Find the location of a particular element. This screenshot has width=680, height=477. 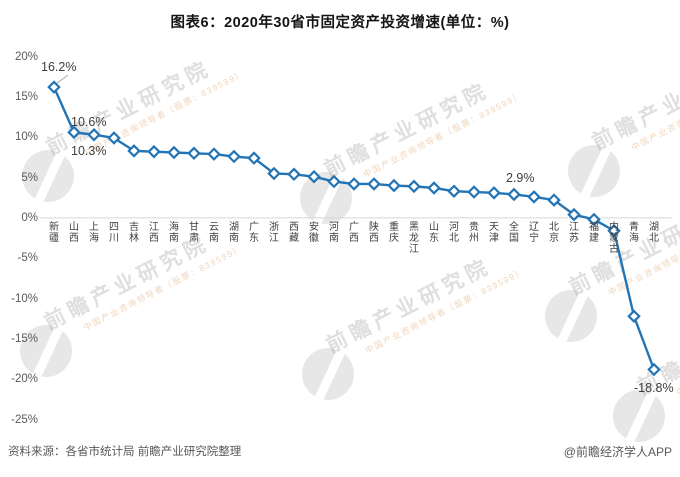

x-axis-category-label: 安 徽 is located at coordinates (314, 233).